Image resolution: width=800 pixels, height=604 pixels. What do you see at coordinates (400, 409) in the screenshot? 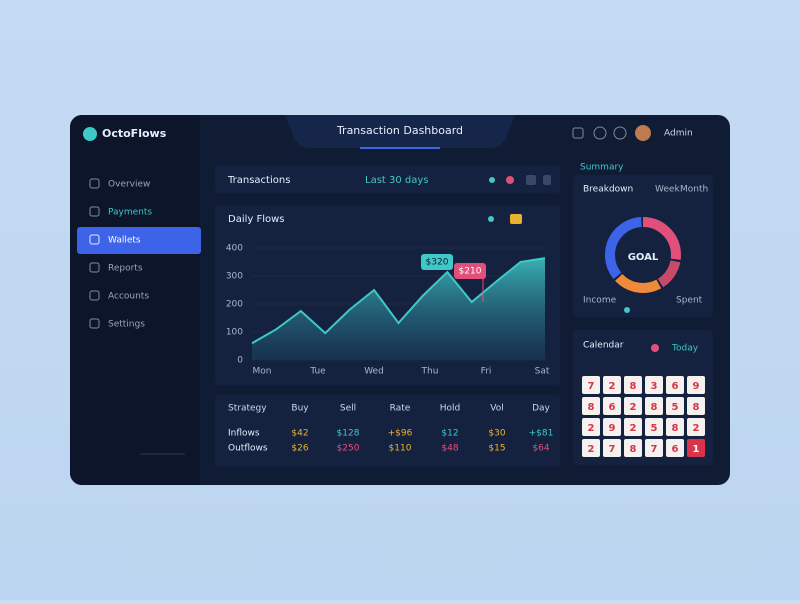
I see `table-header: Rate` at bounding box center [400, 409].